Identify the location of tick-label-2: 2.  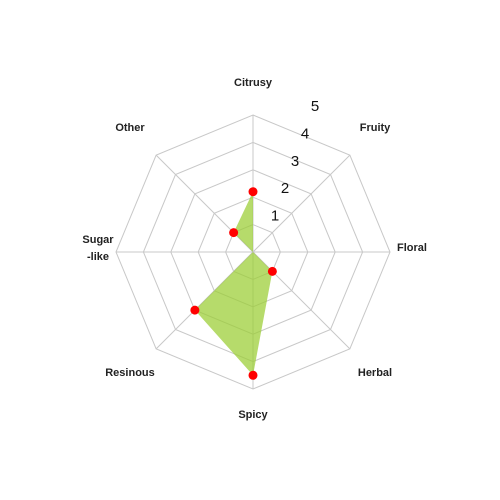
(285, 188).